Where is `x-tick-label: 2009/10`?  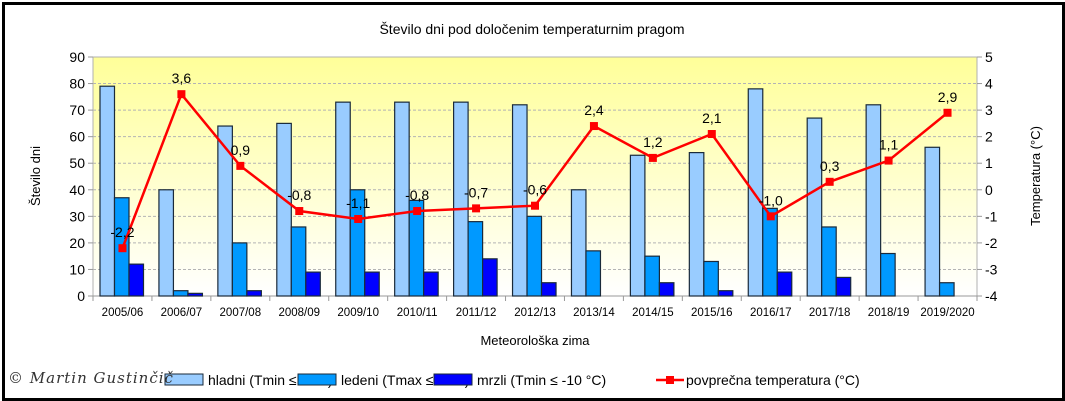 x-tick-label: 2009/10 is located at coordinates (358, 313).